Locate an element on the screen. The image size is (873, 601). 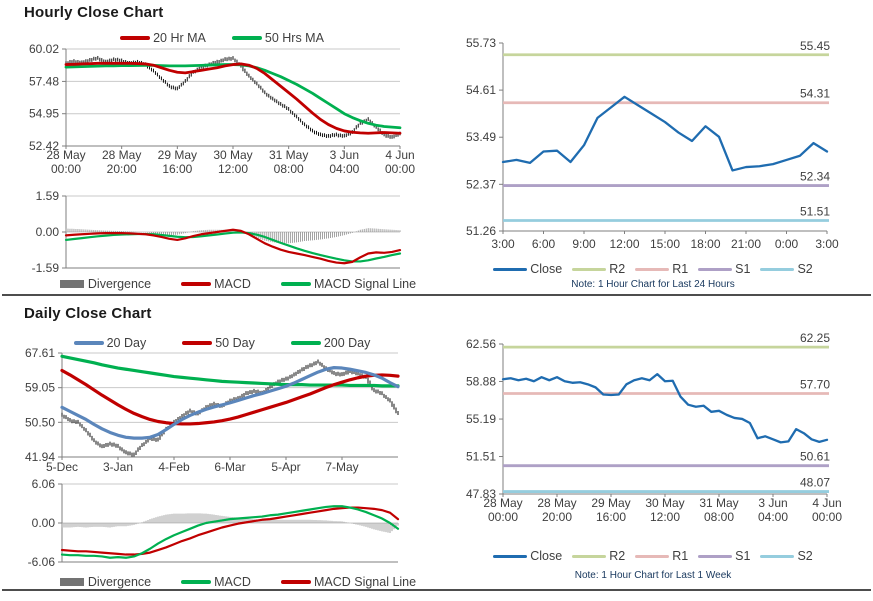
daily-macd-legend: Divergence MACD MACD Signal Line is located at coordinates (238, 582).